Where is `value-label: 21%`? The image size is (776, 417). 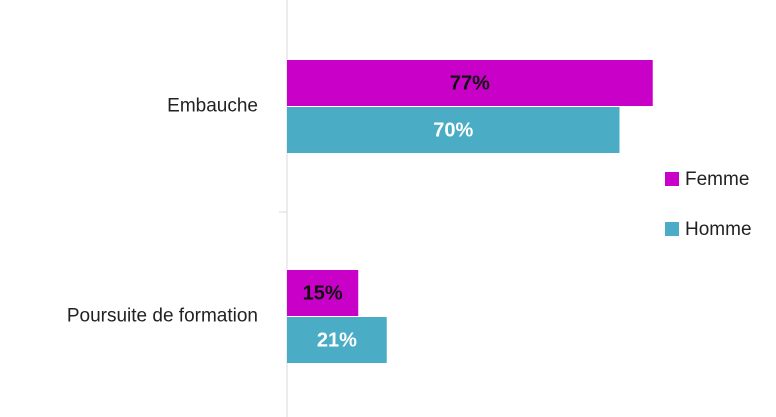
value-label: 21% is located at coordinates (337, 340).